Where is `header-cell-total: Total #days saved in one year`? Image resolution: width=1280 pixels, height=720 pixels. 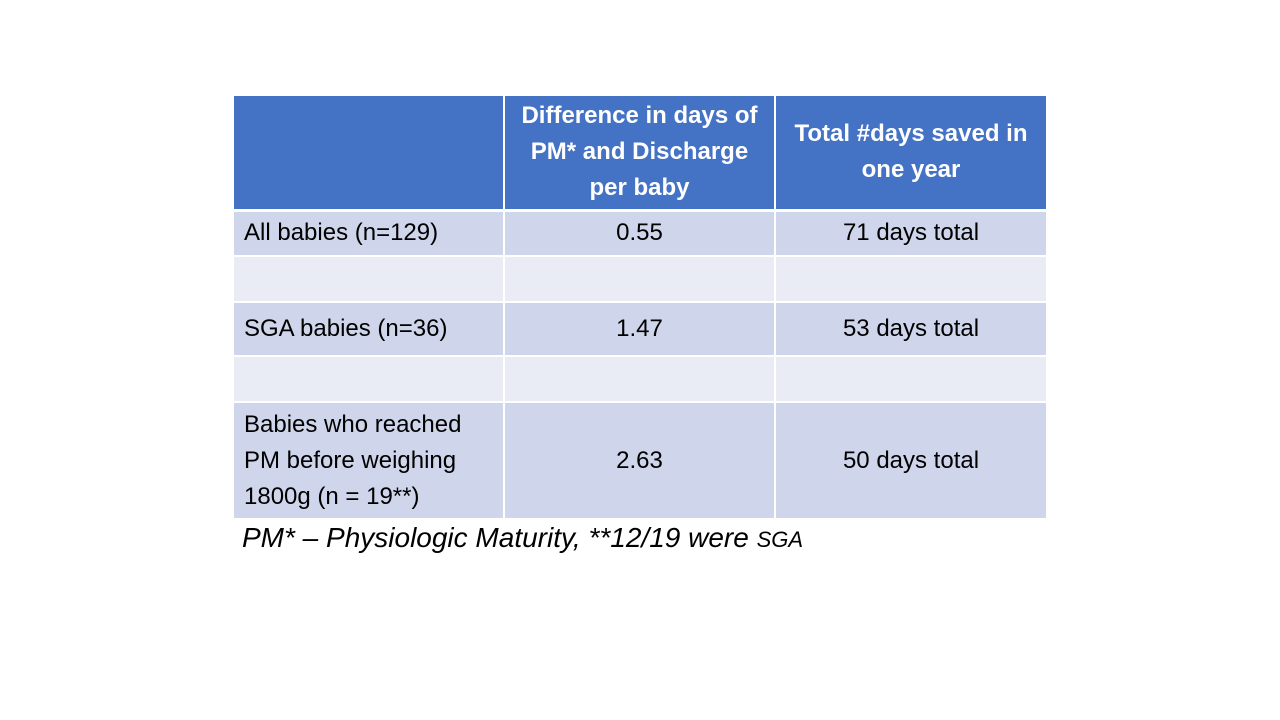 header-cell-total: Total #days saved in one year is located at coordinates (910, 153).